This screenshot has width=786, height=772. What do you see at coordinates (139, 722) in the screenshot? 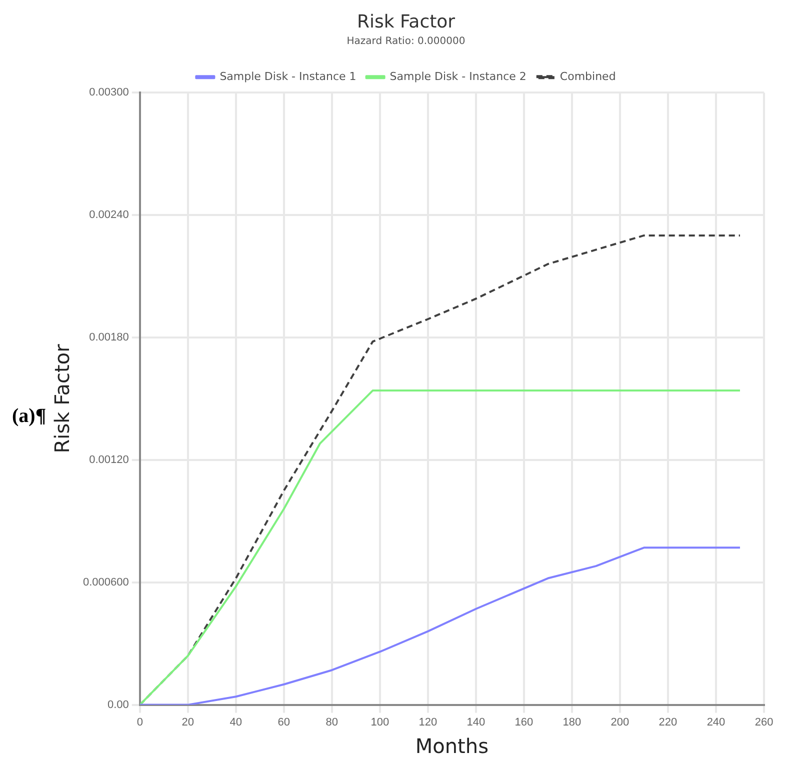
I see `x-tick-label: 0` at bounding box center [139, 722].